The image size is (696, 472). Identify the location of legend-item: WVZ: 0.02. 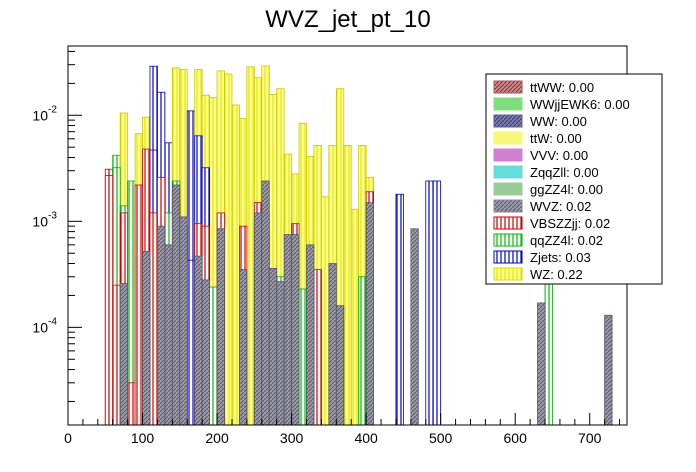
(542, 206).